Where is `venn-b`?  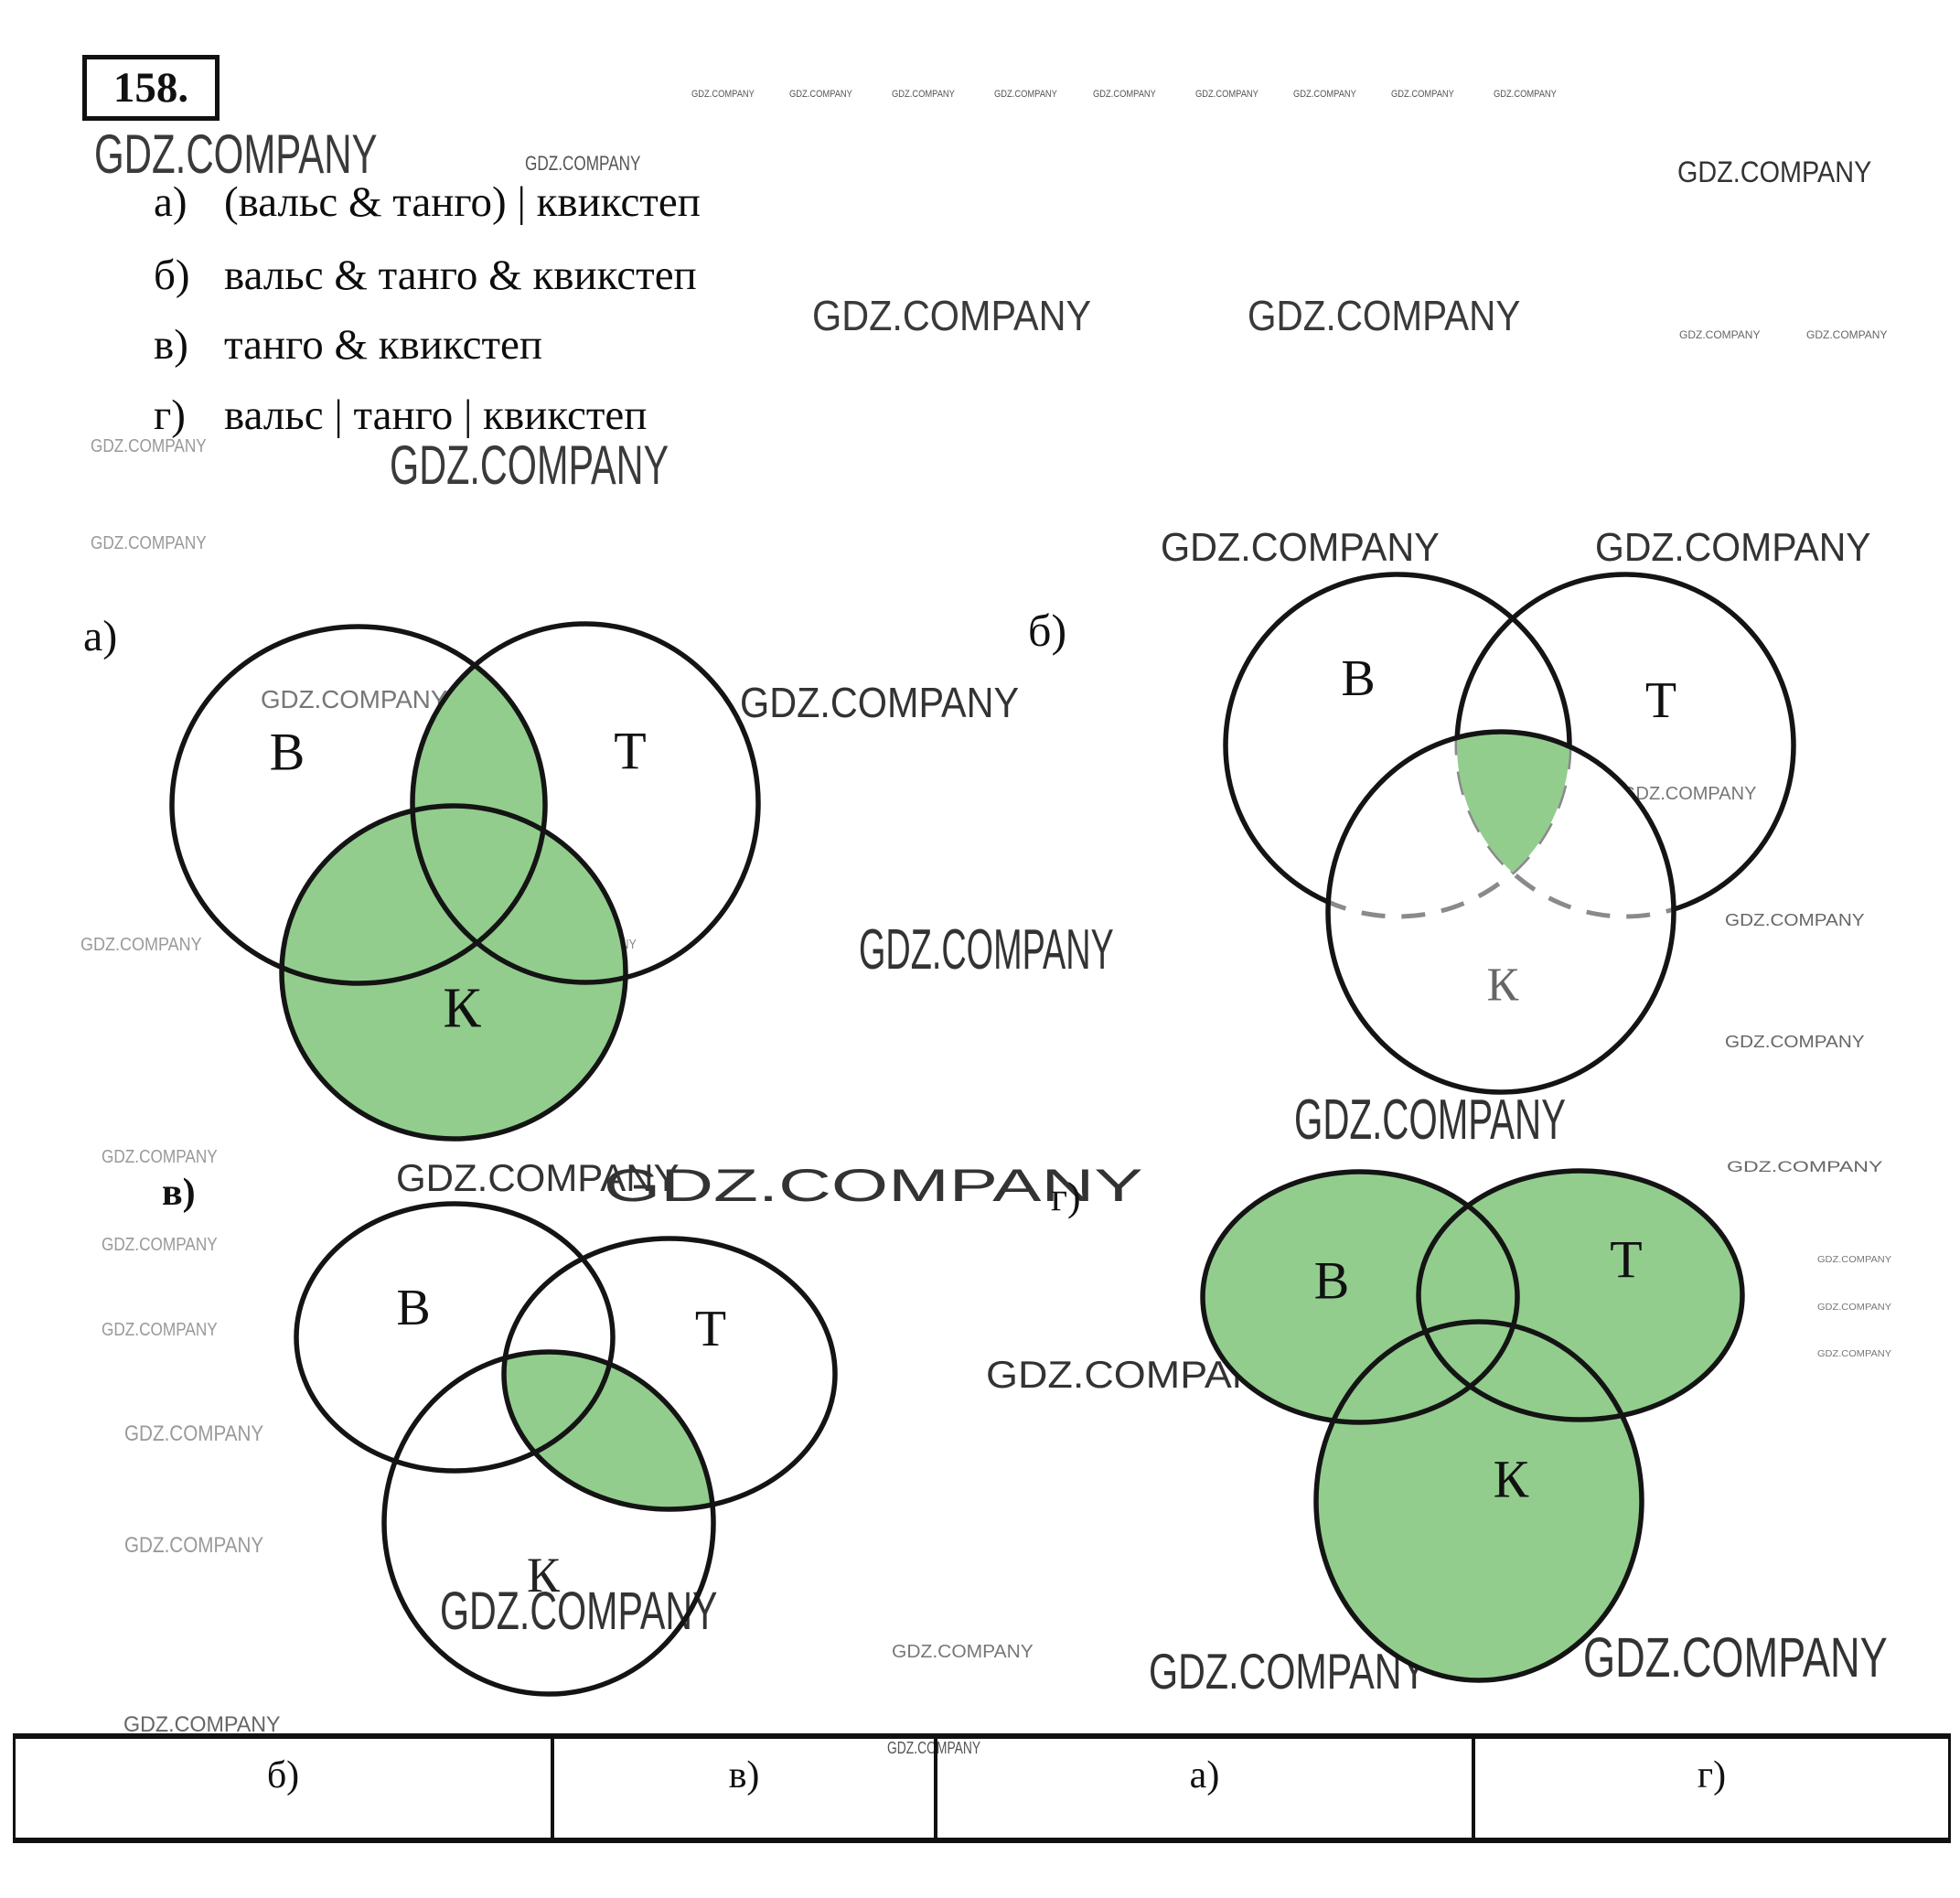
venn-b is located at coordinates (1509, 834).